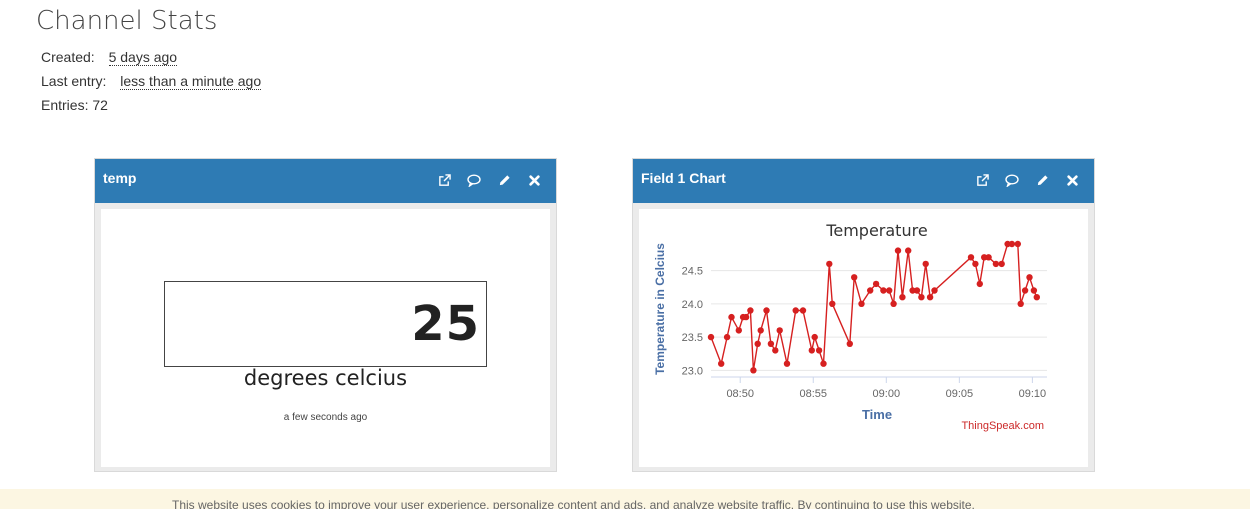  Describe the element at coordinates (143, 57) in the screenshot. I see `created-value: 5 days ago` at that location.